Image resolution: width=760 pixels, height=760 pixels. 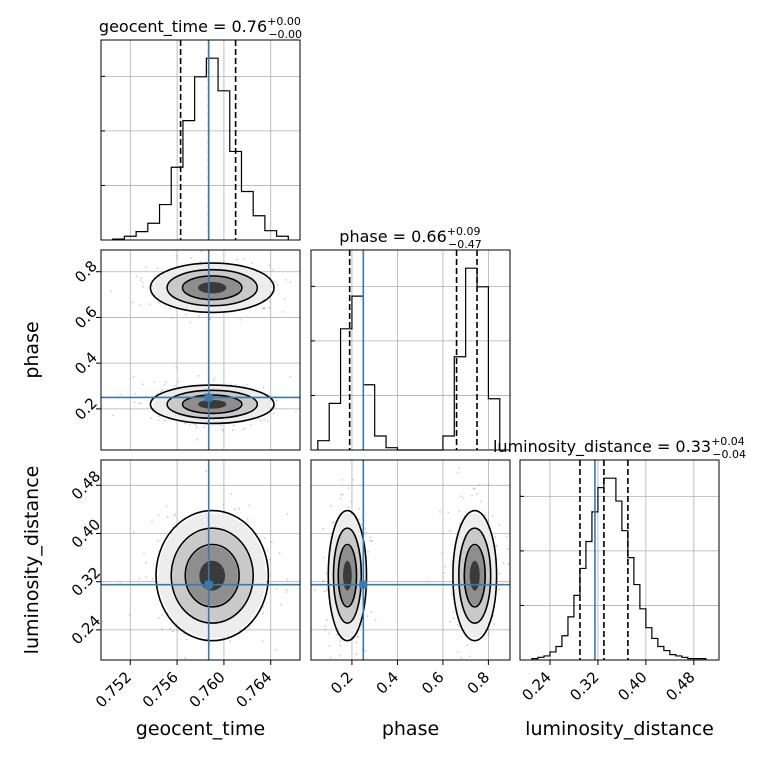 What do you see at coordinates (32, 560) in the screenshot?
I see `y-axis-label: luminosity_distance` at bounding box center [32, 560].